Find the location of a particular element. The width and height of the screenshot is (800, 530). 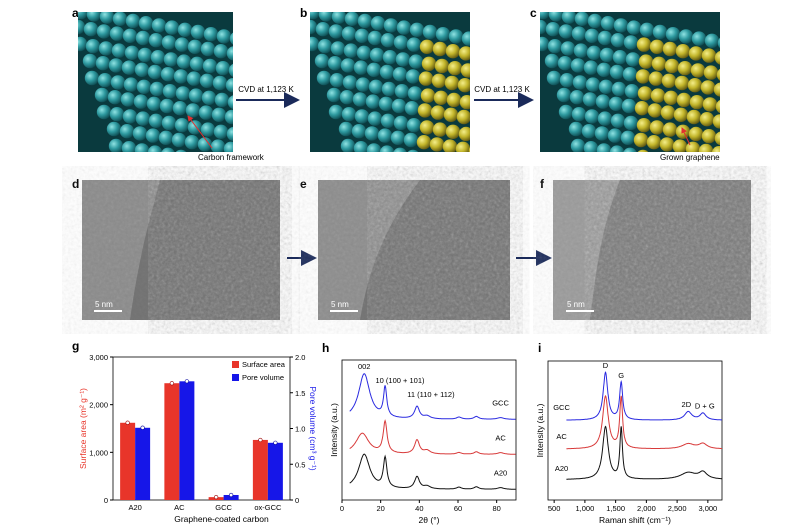

peak-annotation: D is located at coordinates (606, 365).